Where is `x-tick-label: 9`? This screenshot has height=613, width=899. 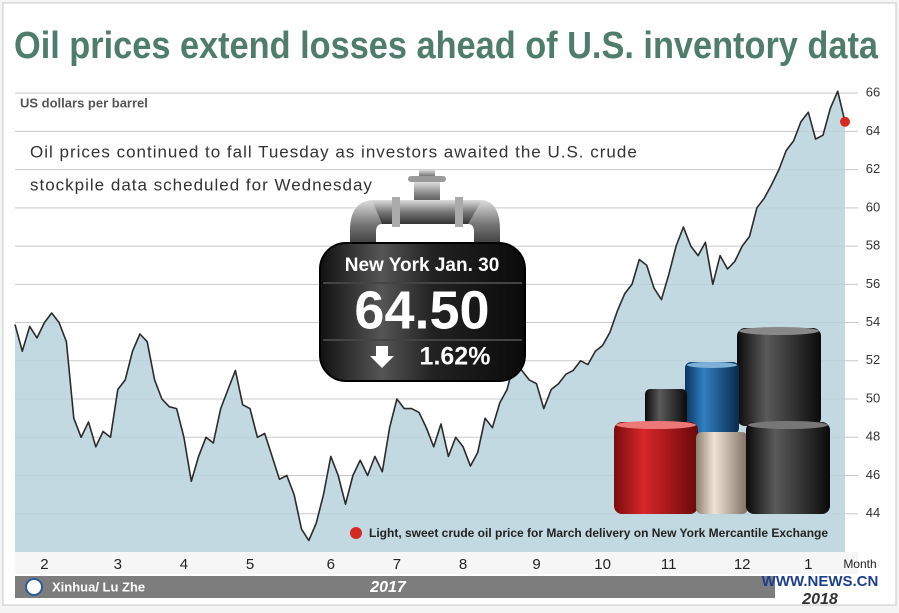 x-tick-label: 9 is located at coordinates (536, 564).